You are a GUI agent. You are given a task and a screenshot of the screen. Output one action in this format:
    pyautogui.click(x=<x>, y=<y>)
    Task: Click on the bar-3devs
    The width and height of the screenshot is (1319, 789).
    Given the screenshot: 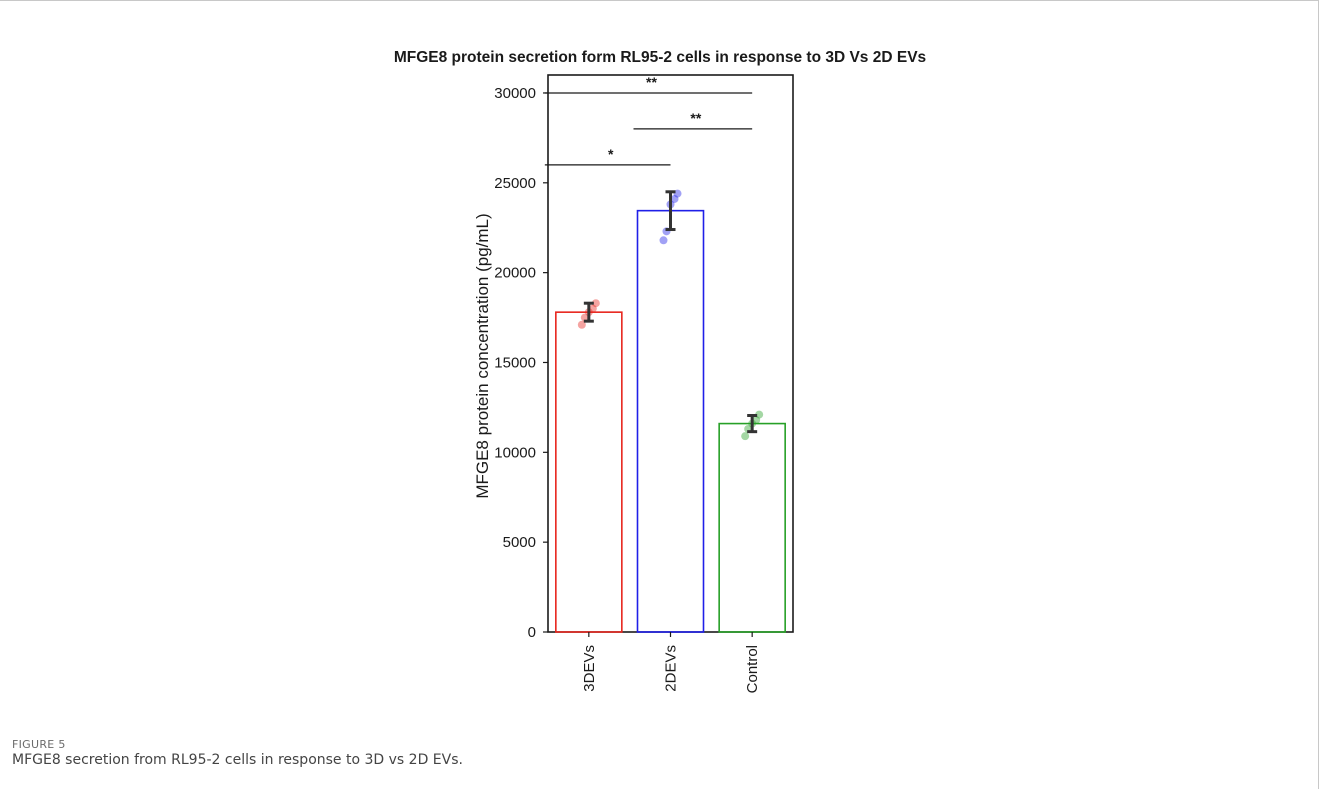 What is the action you would take?
    pyautogui.click(x=589, y=472)
    